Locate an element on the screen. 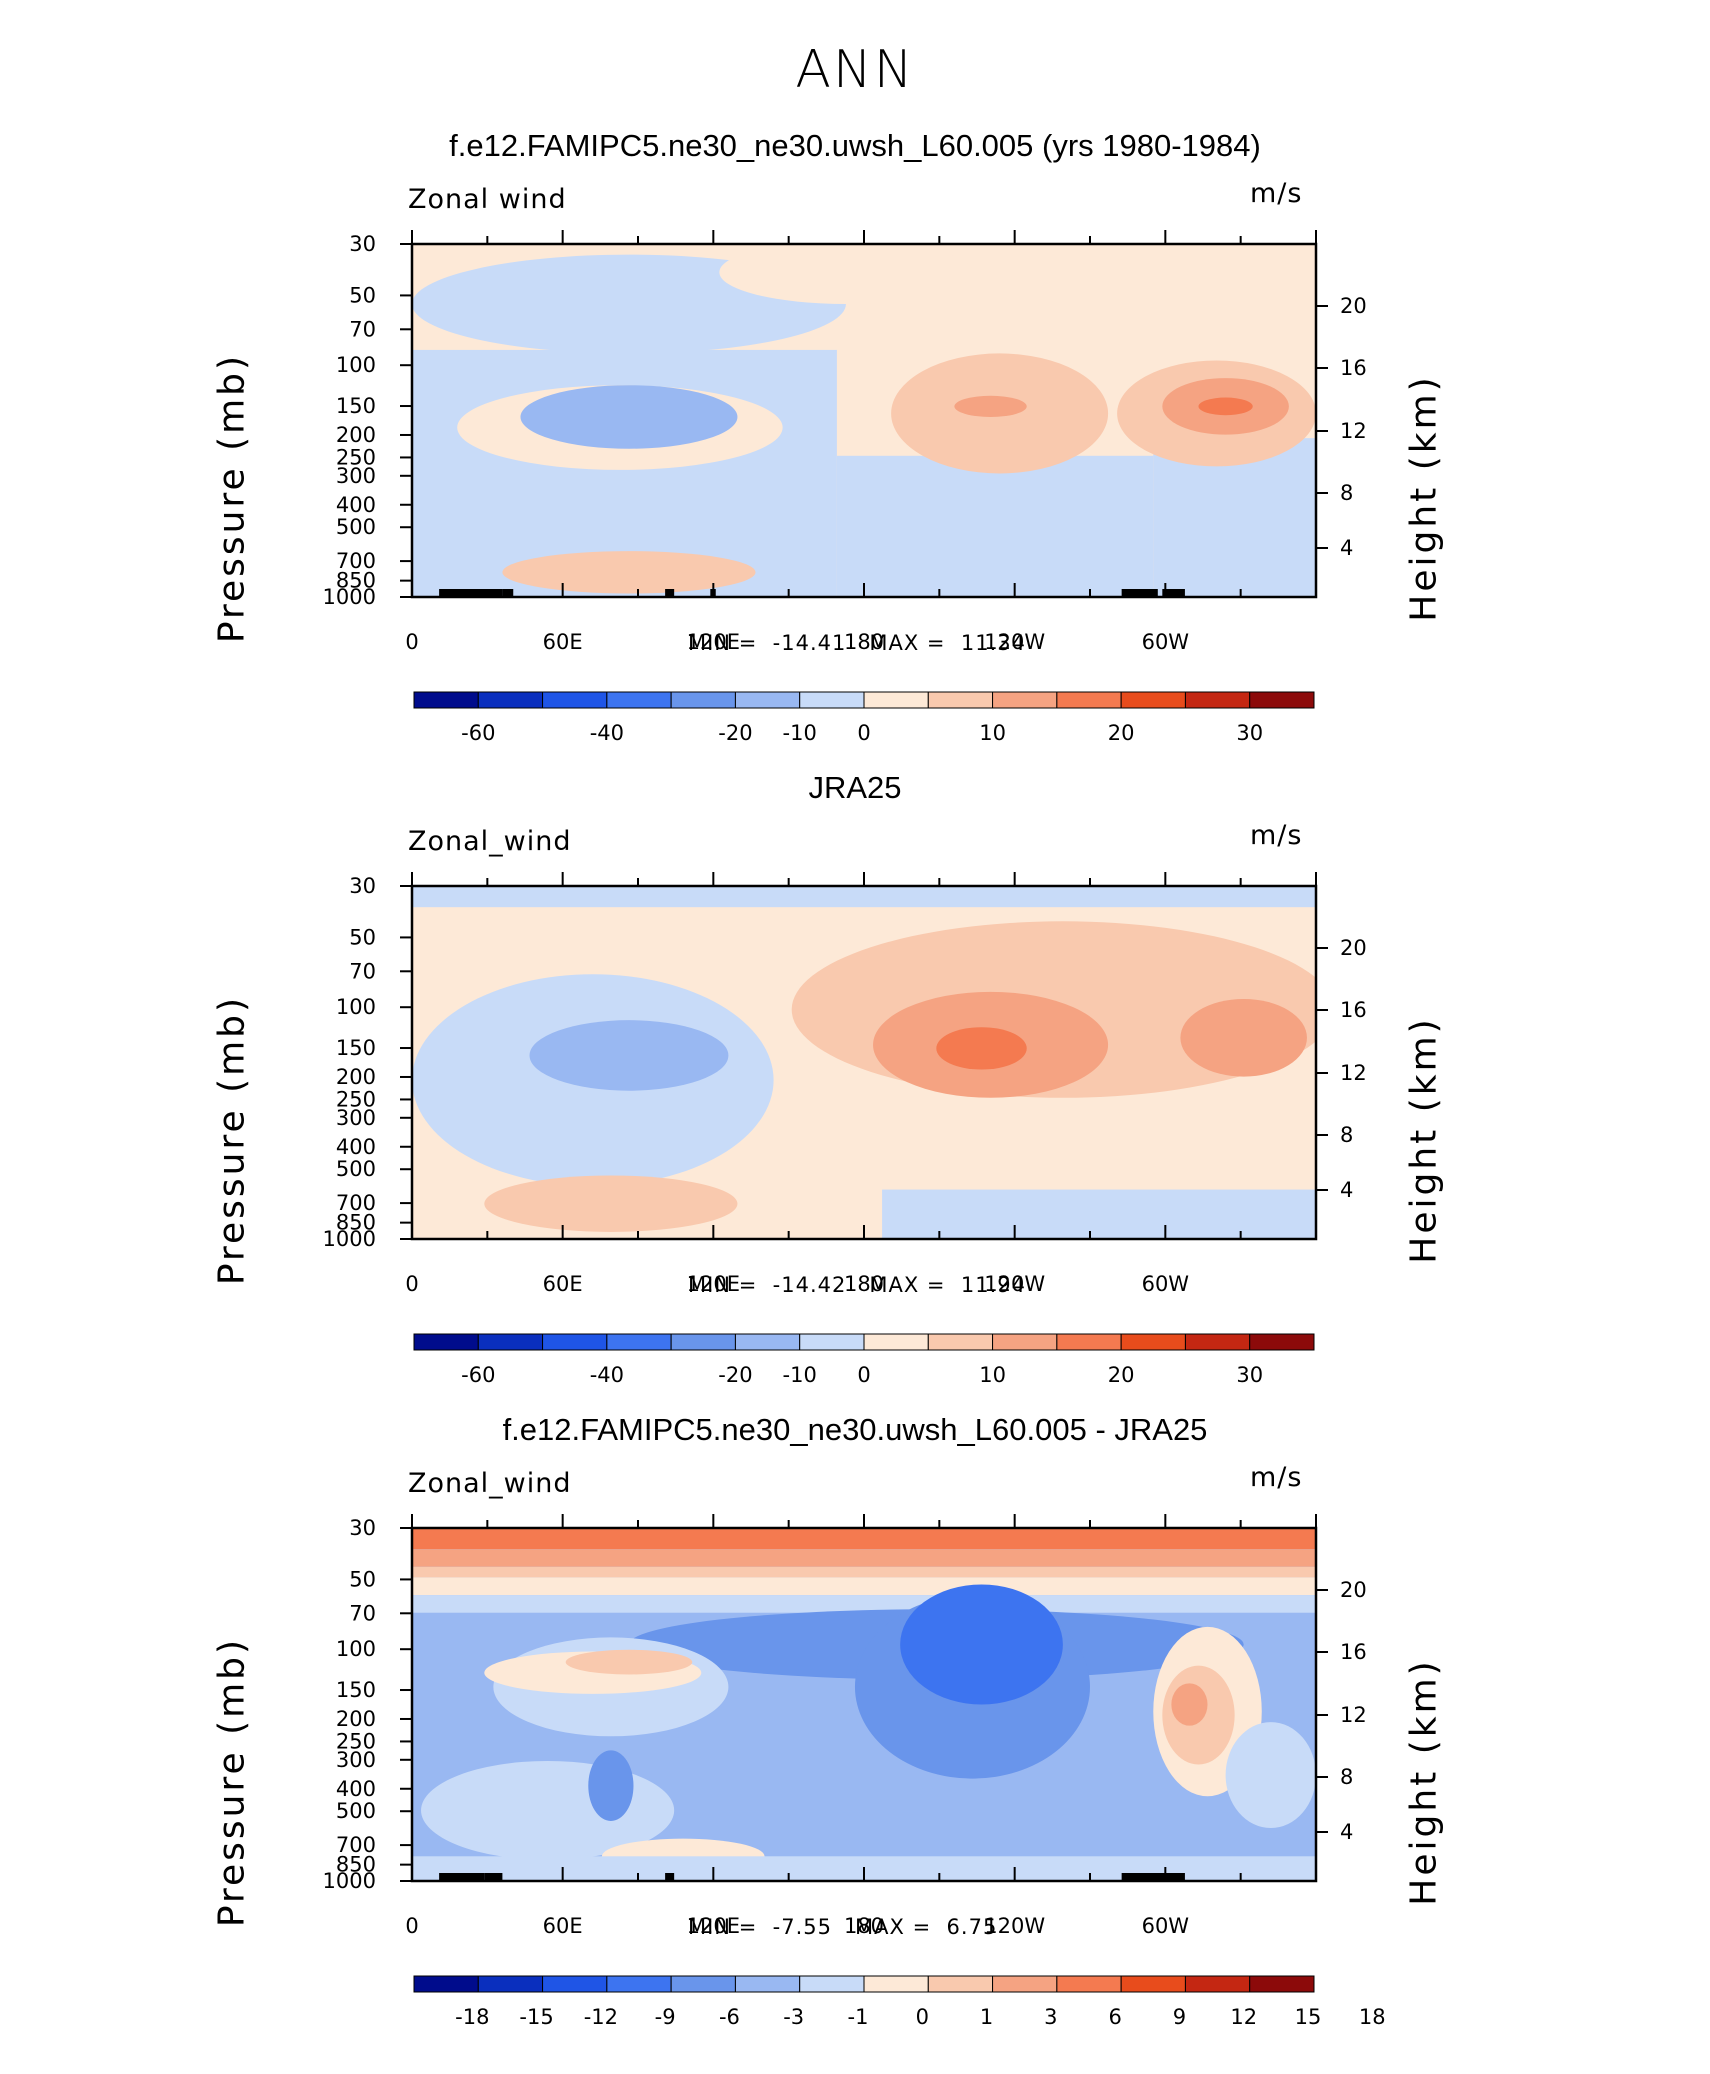  y-tick-label: 500 is located at coordinates (356, 527).